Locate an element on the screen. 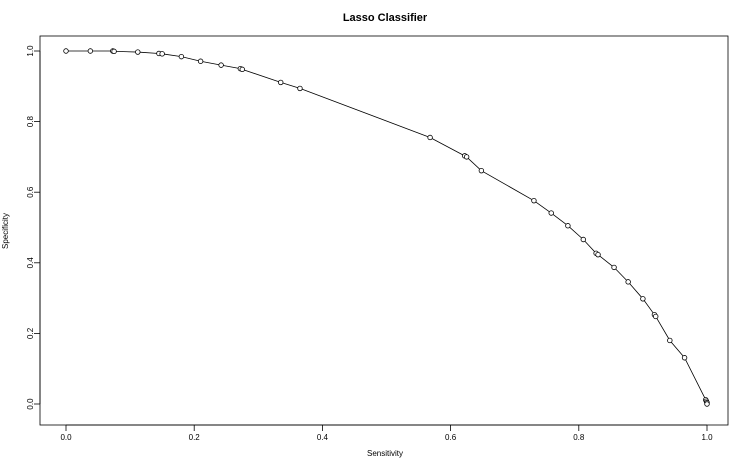 The image size is (735, 464). x-tick-label: 0.0 is located at coordinates (66, 437).